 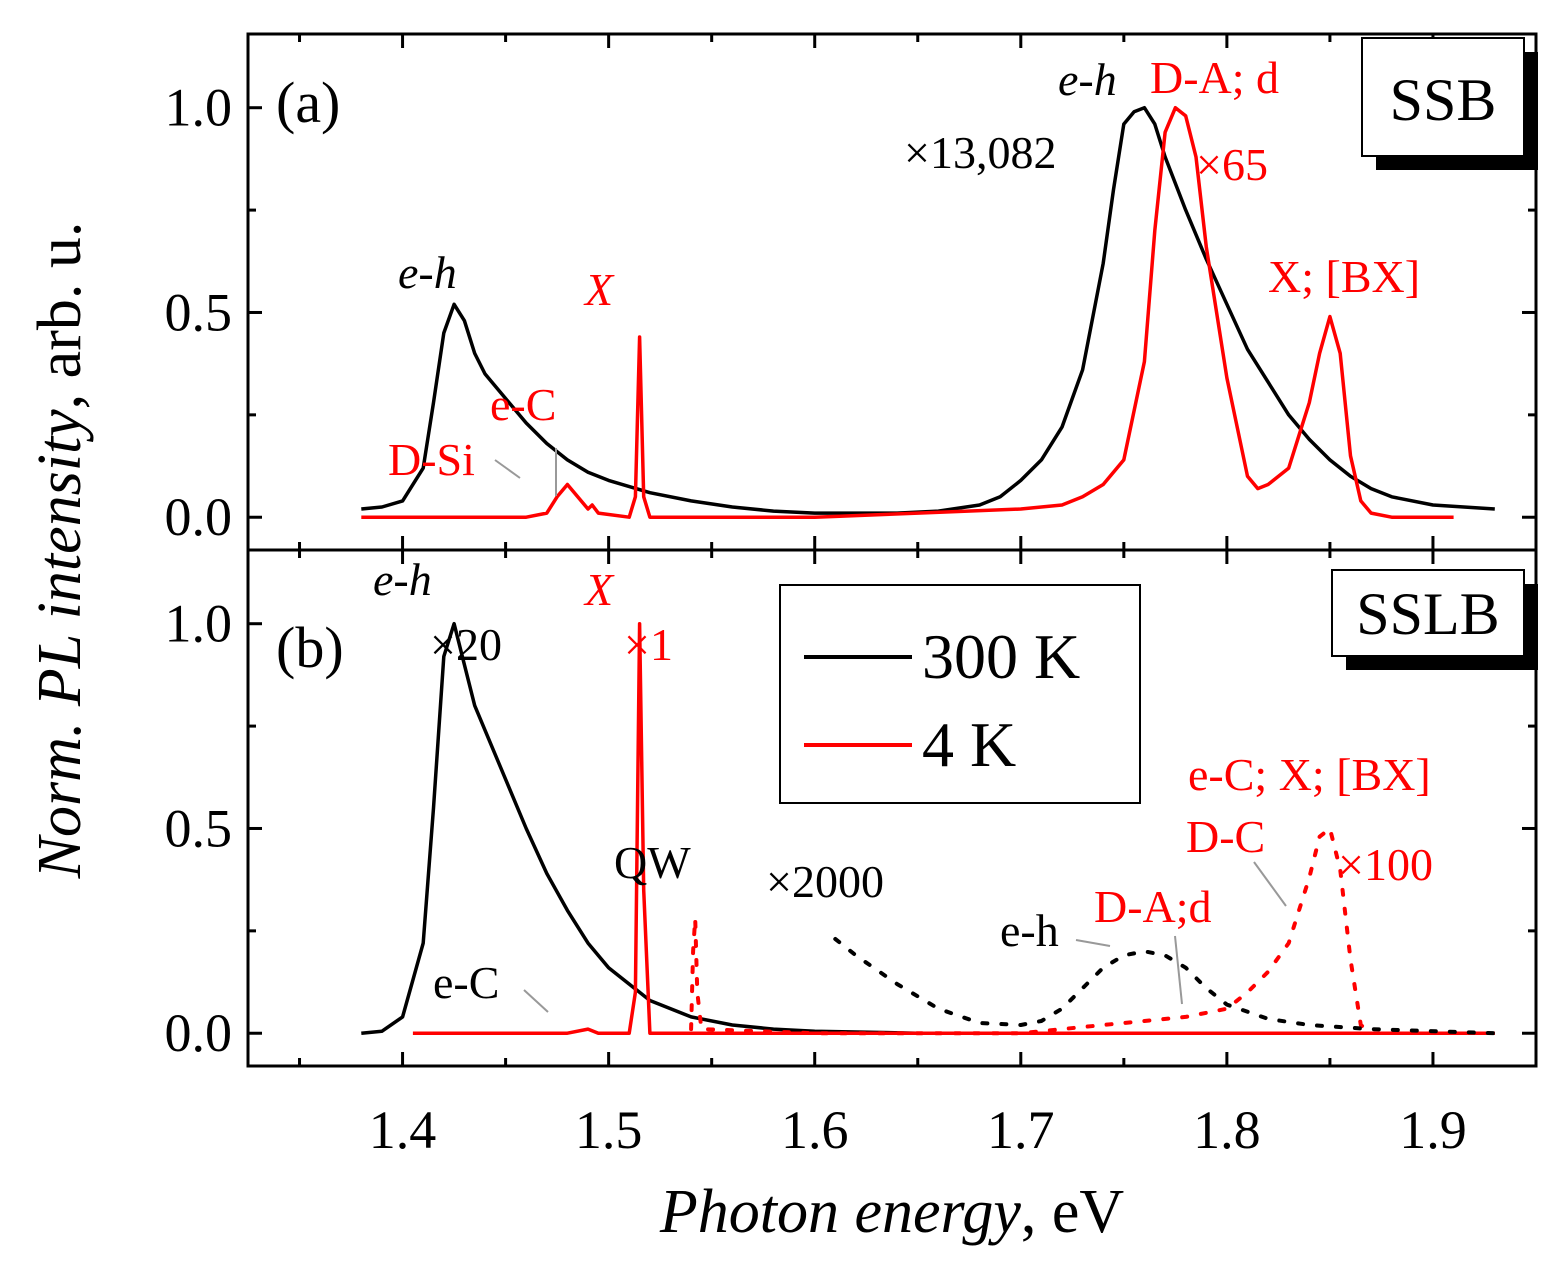 What do you see at coordinates (1093, 943) in the screenshot?
I see `leader-b-eh` at bounding box center [1093, 943].